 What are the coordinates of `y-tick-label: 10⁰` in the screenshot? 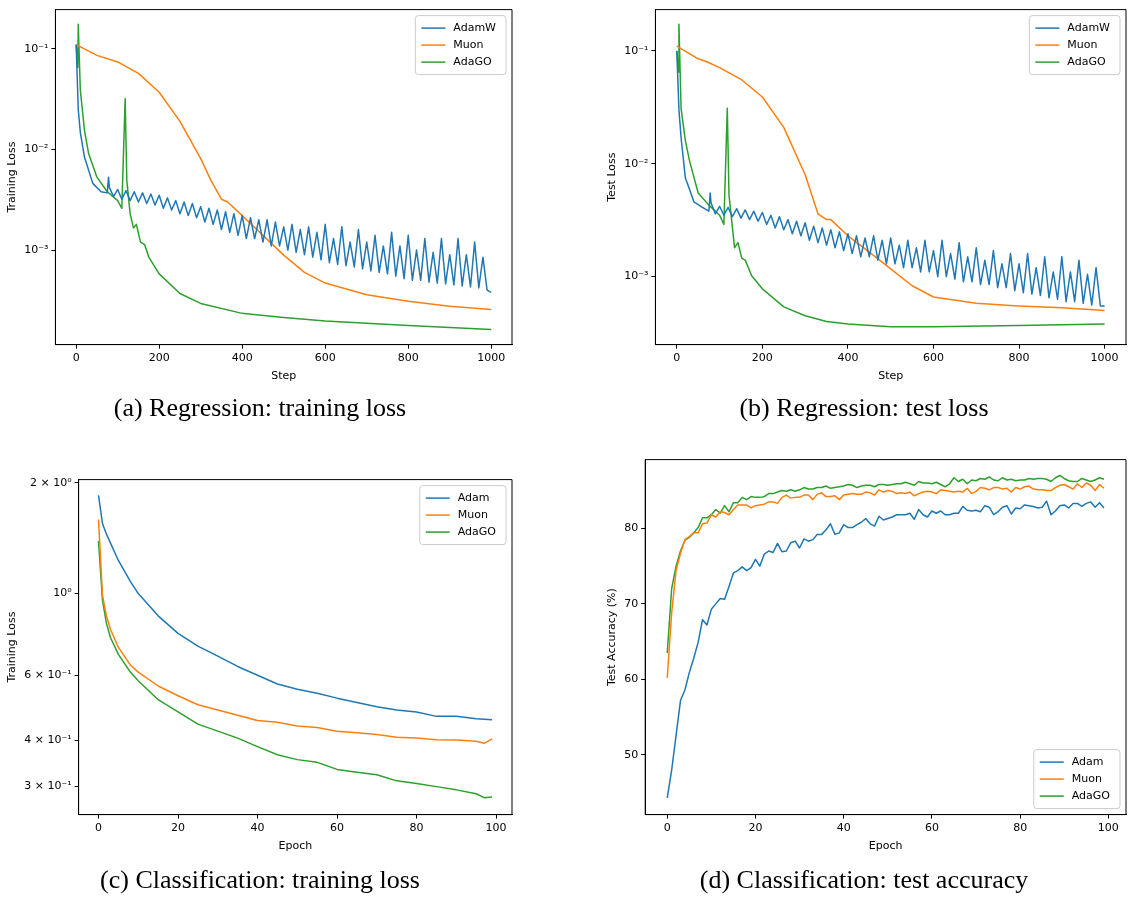 It's located at (63, 593).